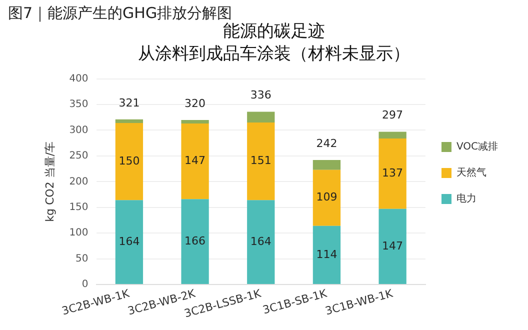 This screenshot has width=528, height=330. What do you see at coordinates (195, 103) in the screenshot?
I see `total-label: 320` at bounding box center [195, 103].